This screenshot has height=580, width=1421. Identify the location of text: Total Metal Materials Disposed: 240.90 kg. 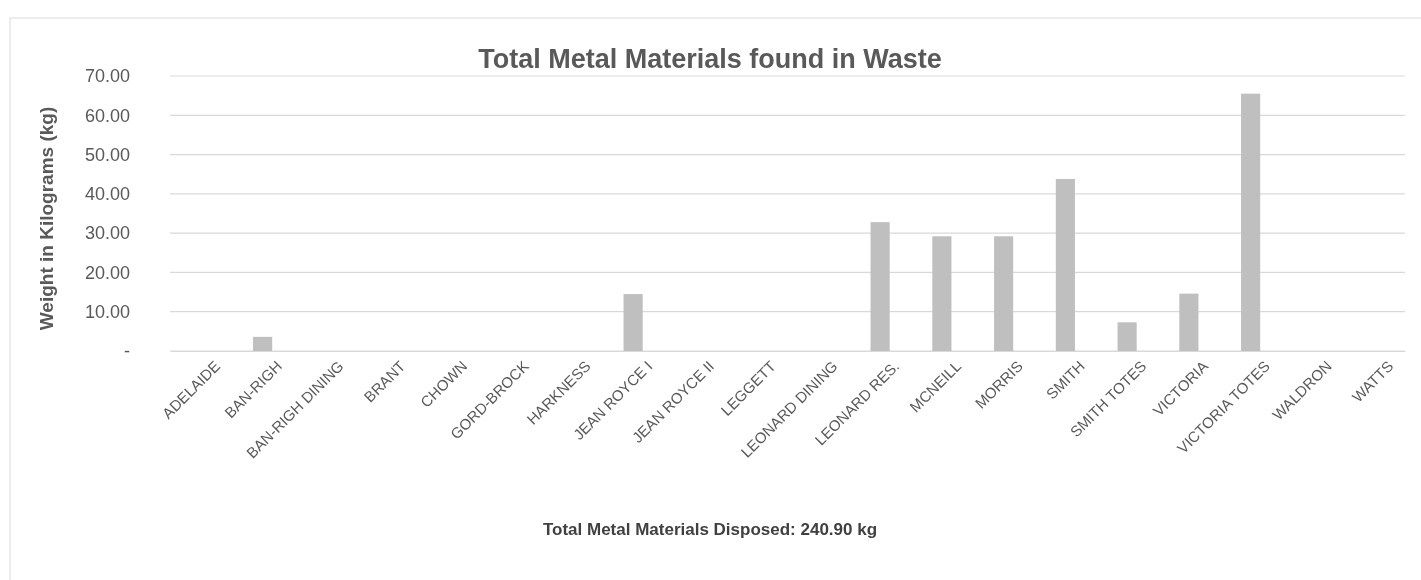
(710, 529).